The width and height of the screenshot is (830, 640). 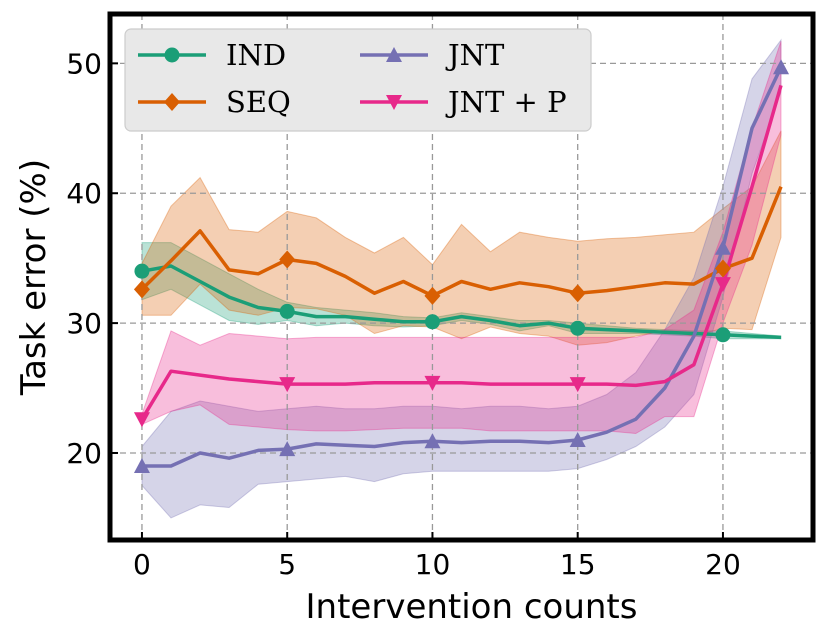 I want to click on y-tick-label: 20, so click(x=84, y=453).